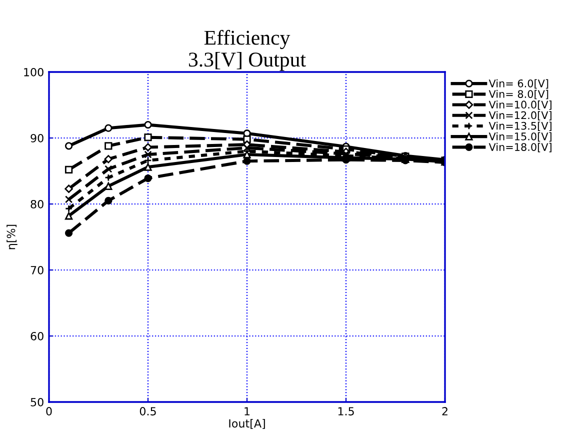 The width and height of the screenshot is (566, 448). What do you see at coordinates (37, 402) in the screenshot?
I see `y-tick-label: 50` at bounding box center [37, 402].